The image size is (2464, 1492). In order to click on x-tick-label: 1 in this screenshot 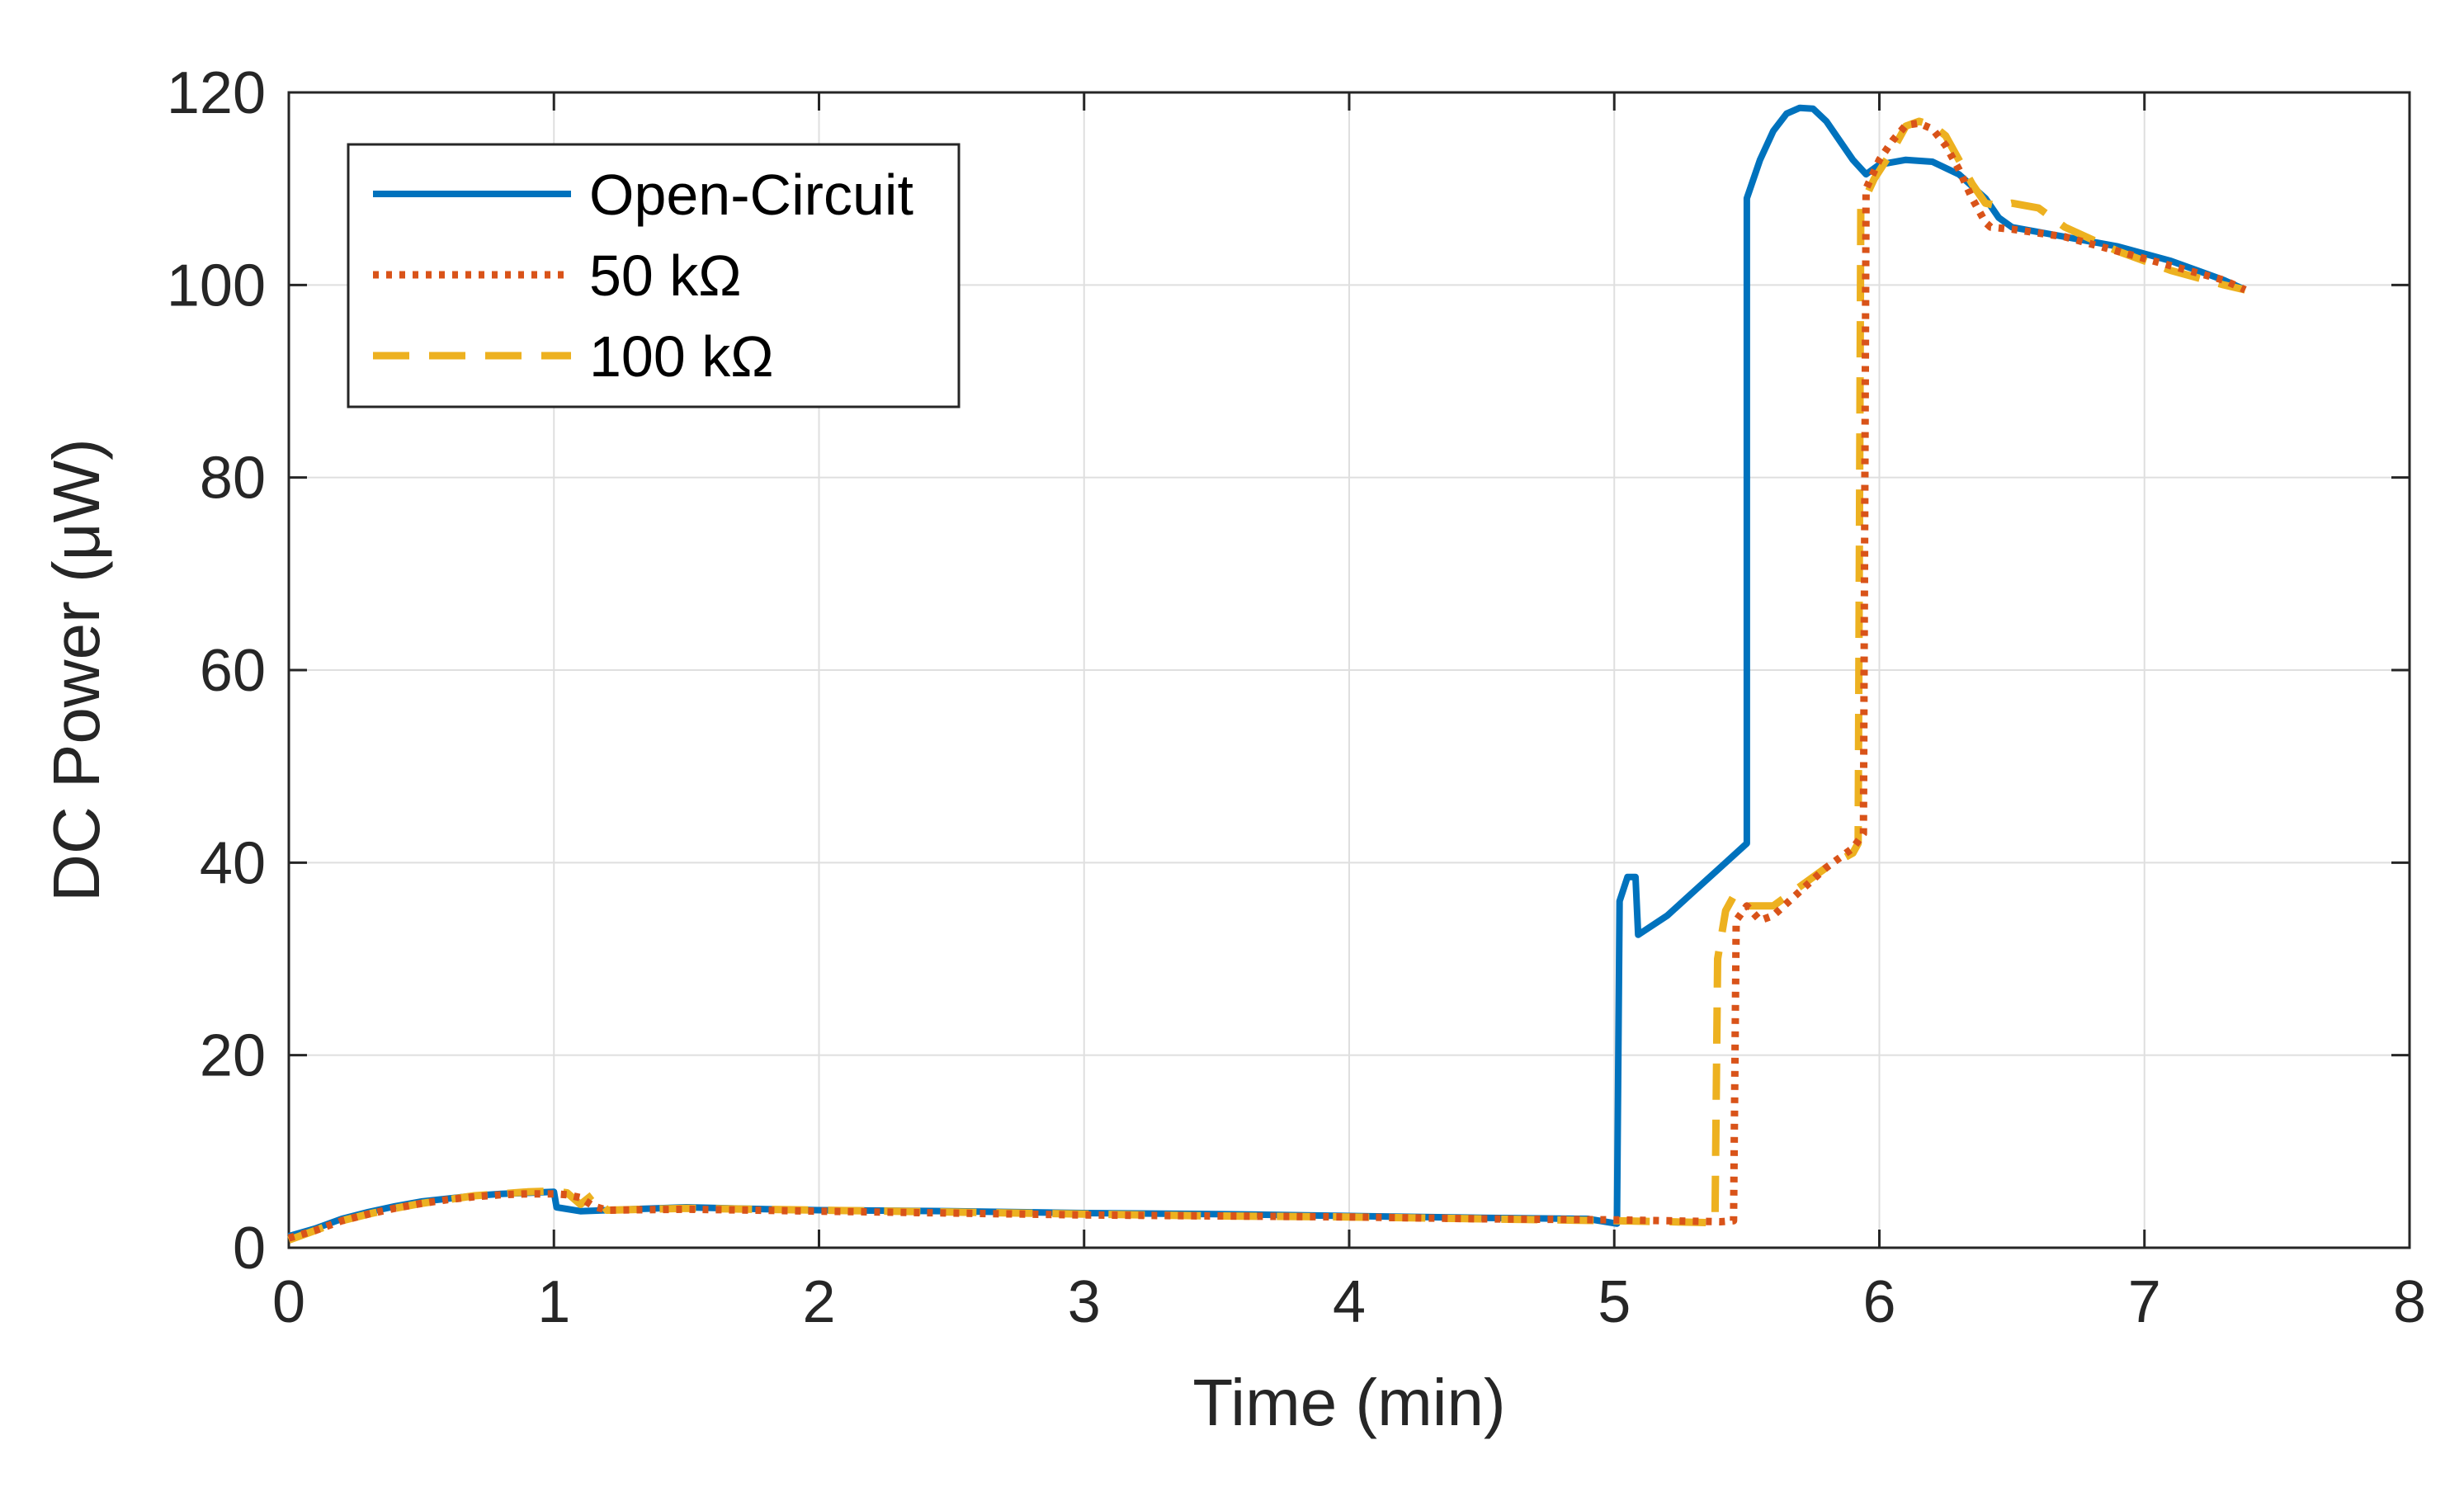, I will do `click(553, 1302)`.